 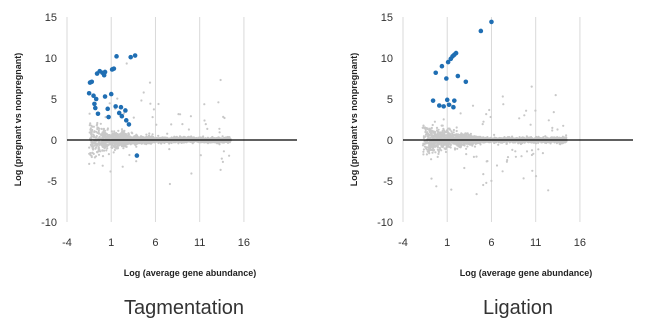 What do you see at coordinates (190, 273) in the screenshot?
I see `x-axis-label: Log (average gene abundance)` at bounding box center [190, 273].